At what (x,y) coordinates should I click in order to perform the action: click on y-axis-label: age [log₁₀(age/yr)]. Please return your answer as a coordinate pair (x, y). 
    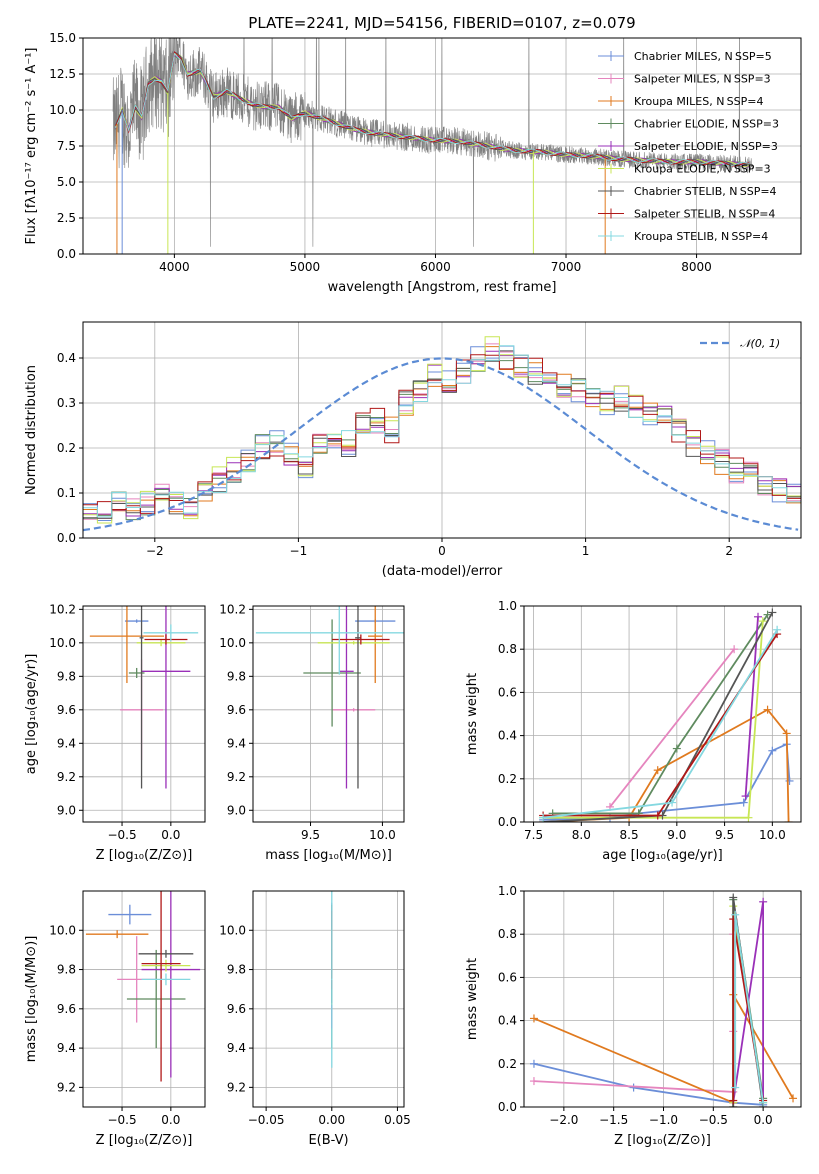
    Looking at the image, I should click on (31, 714).